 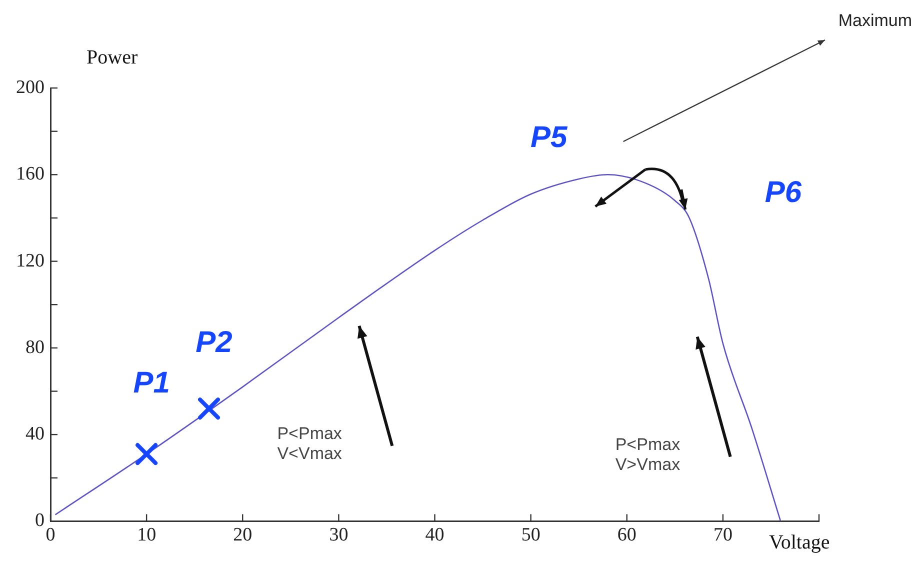 I want to click on annotation: P<Pmax V<Vmax, so click(x=309, y=444).